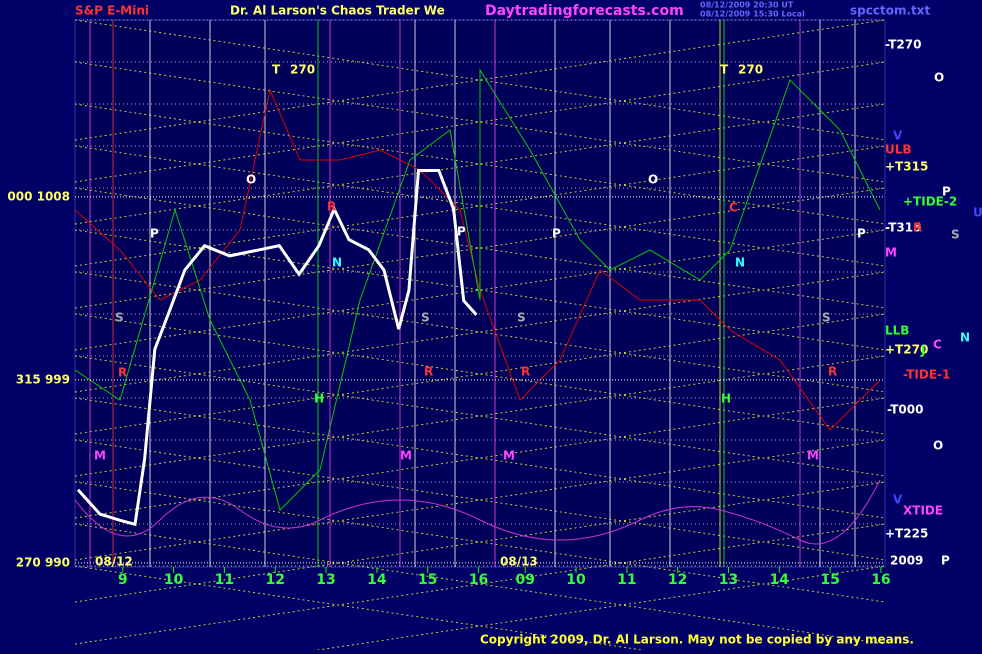 The image size is (982, 654). I want to click on y-tick-label: 315 999, so click(43, 379).